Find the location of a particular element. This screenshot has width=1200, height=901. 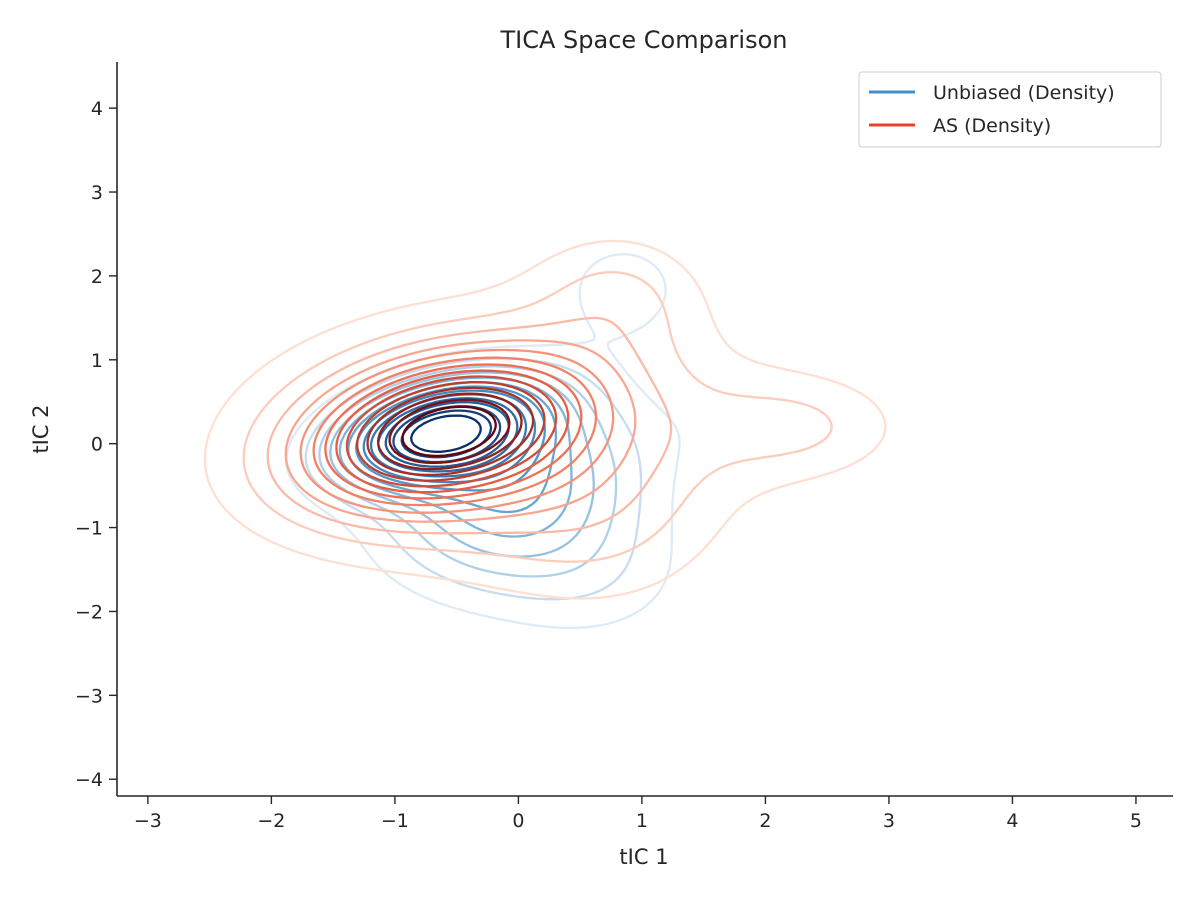

x-tick-label: 4 is located at coordinates (1012, 821).